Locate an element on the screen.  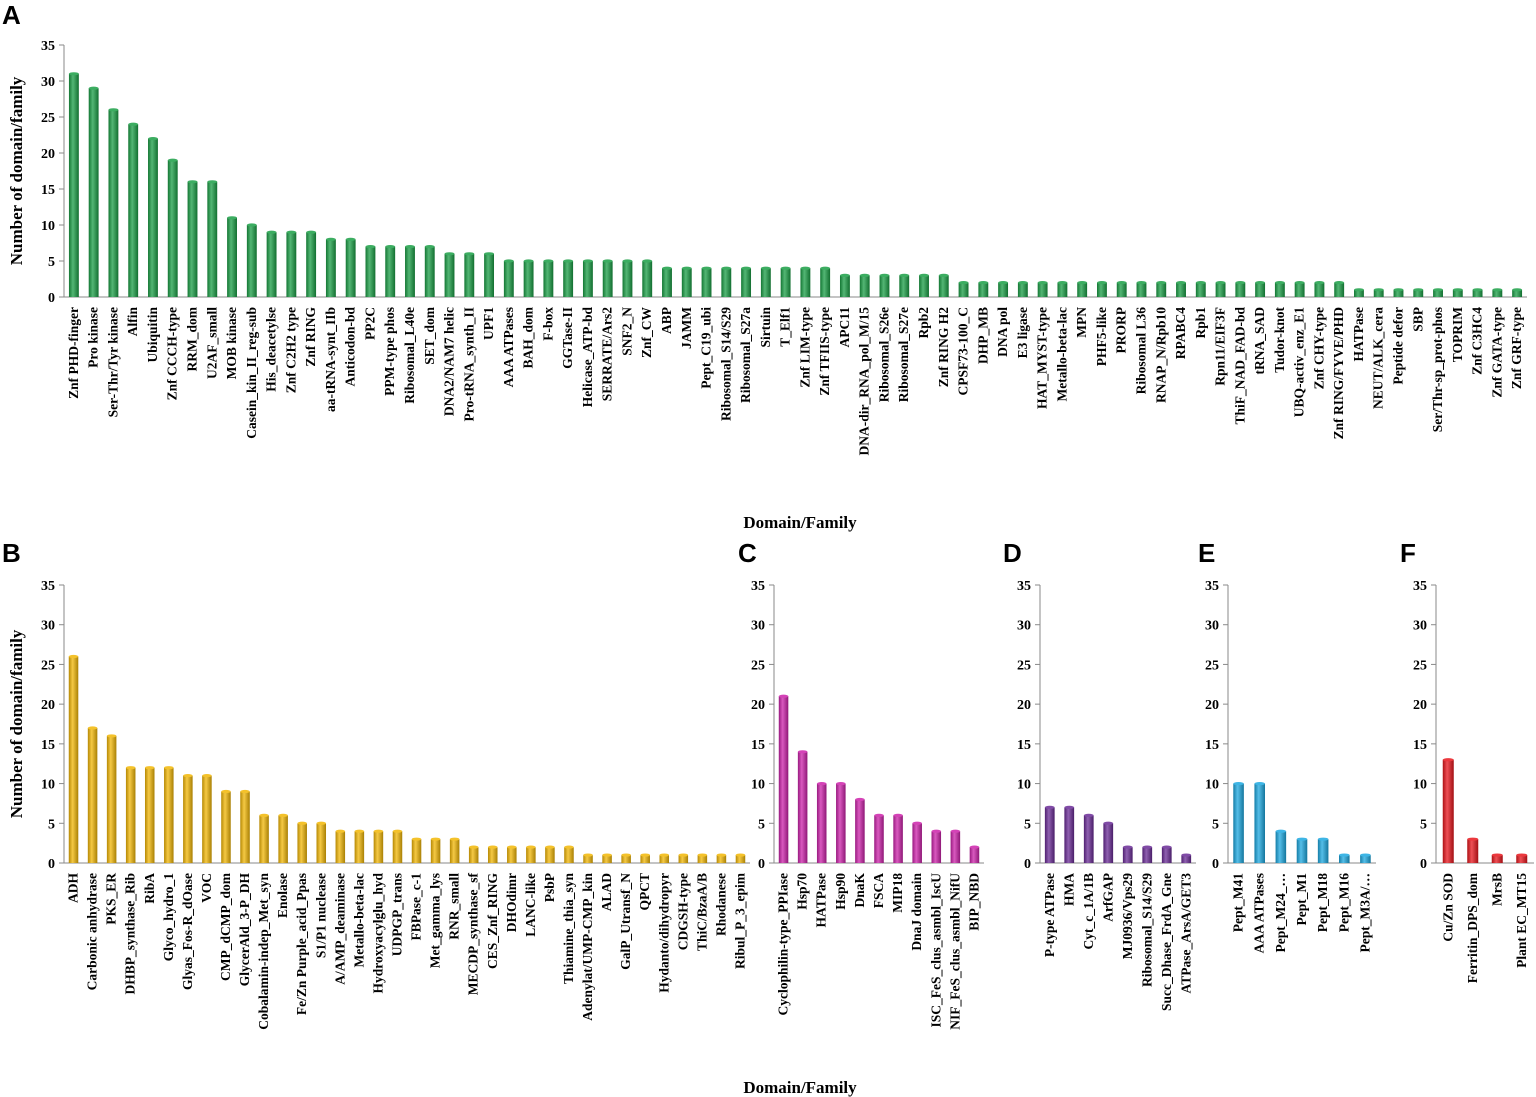
category-label: Glyas_Fos-R_dOase is located at coordinates (187, 931).